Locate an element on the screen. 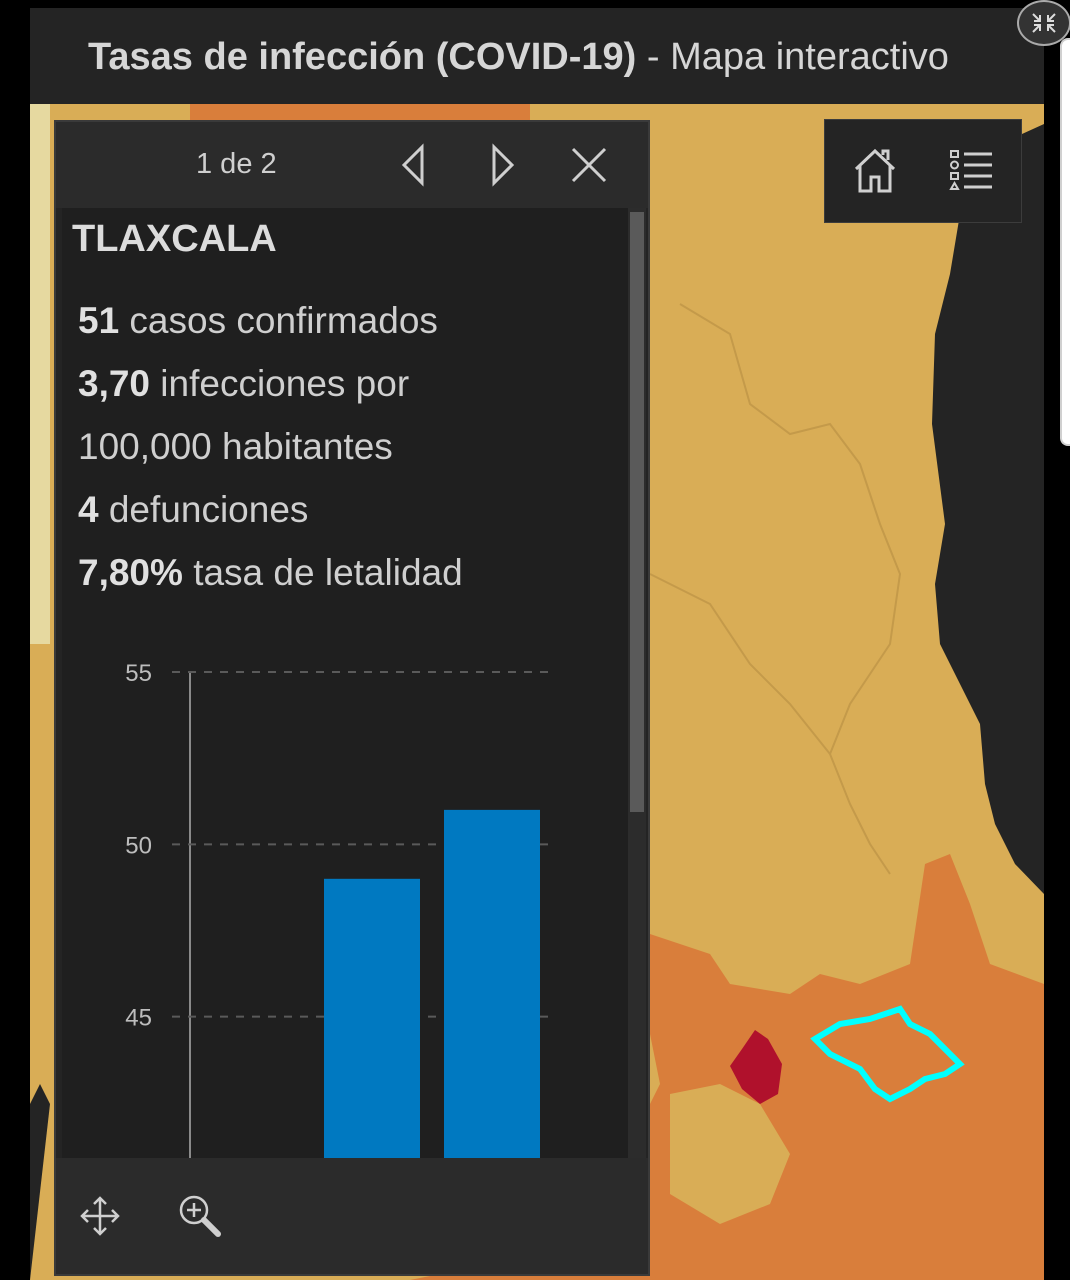  title-sub: - Mapa interactivo is located at coordinates (792, 57).